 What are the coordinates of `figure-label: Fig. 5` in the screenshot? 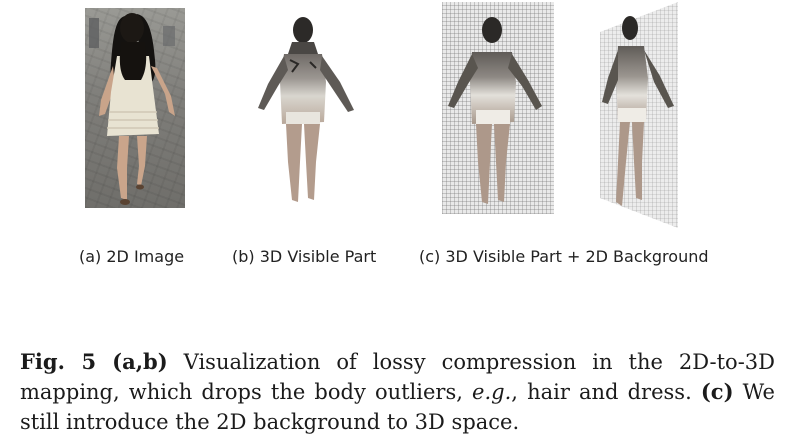 It's located at (58, 361).